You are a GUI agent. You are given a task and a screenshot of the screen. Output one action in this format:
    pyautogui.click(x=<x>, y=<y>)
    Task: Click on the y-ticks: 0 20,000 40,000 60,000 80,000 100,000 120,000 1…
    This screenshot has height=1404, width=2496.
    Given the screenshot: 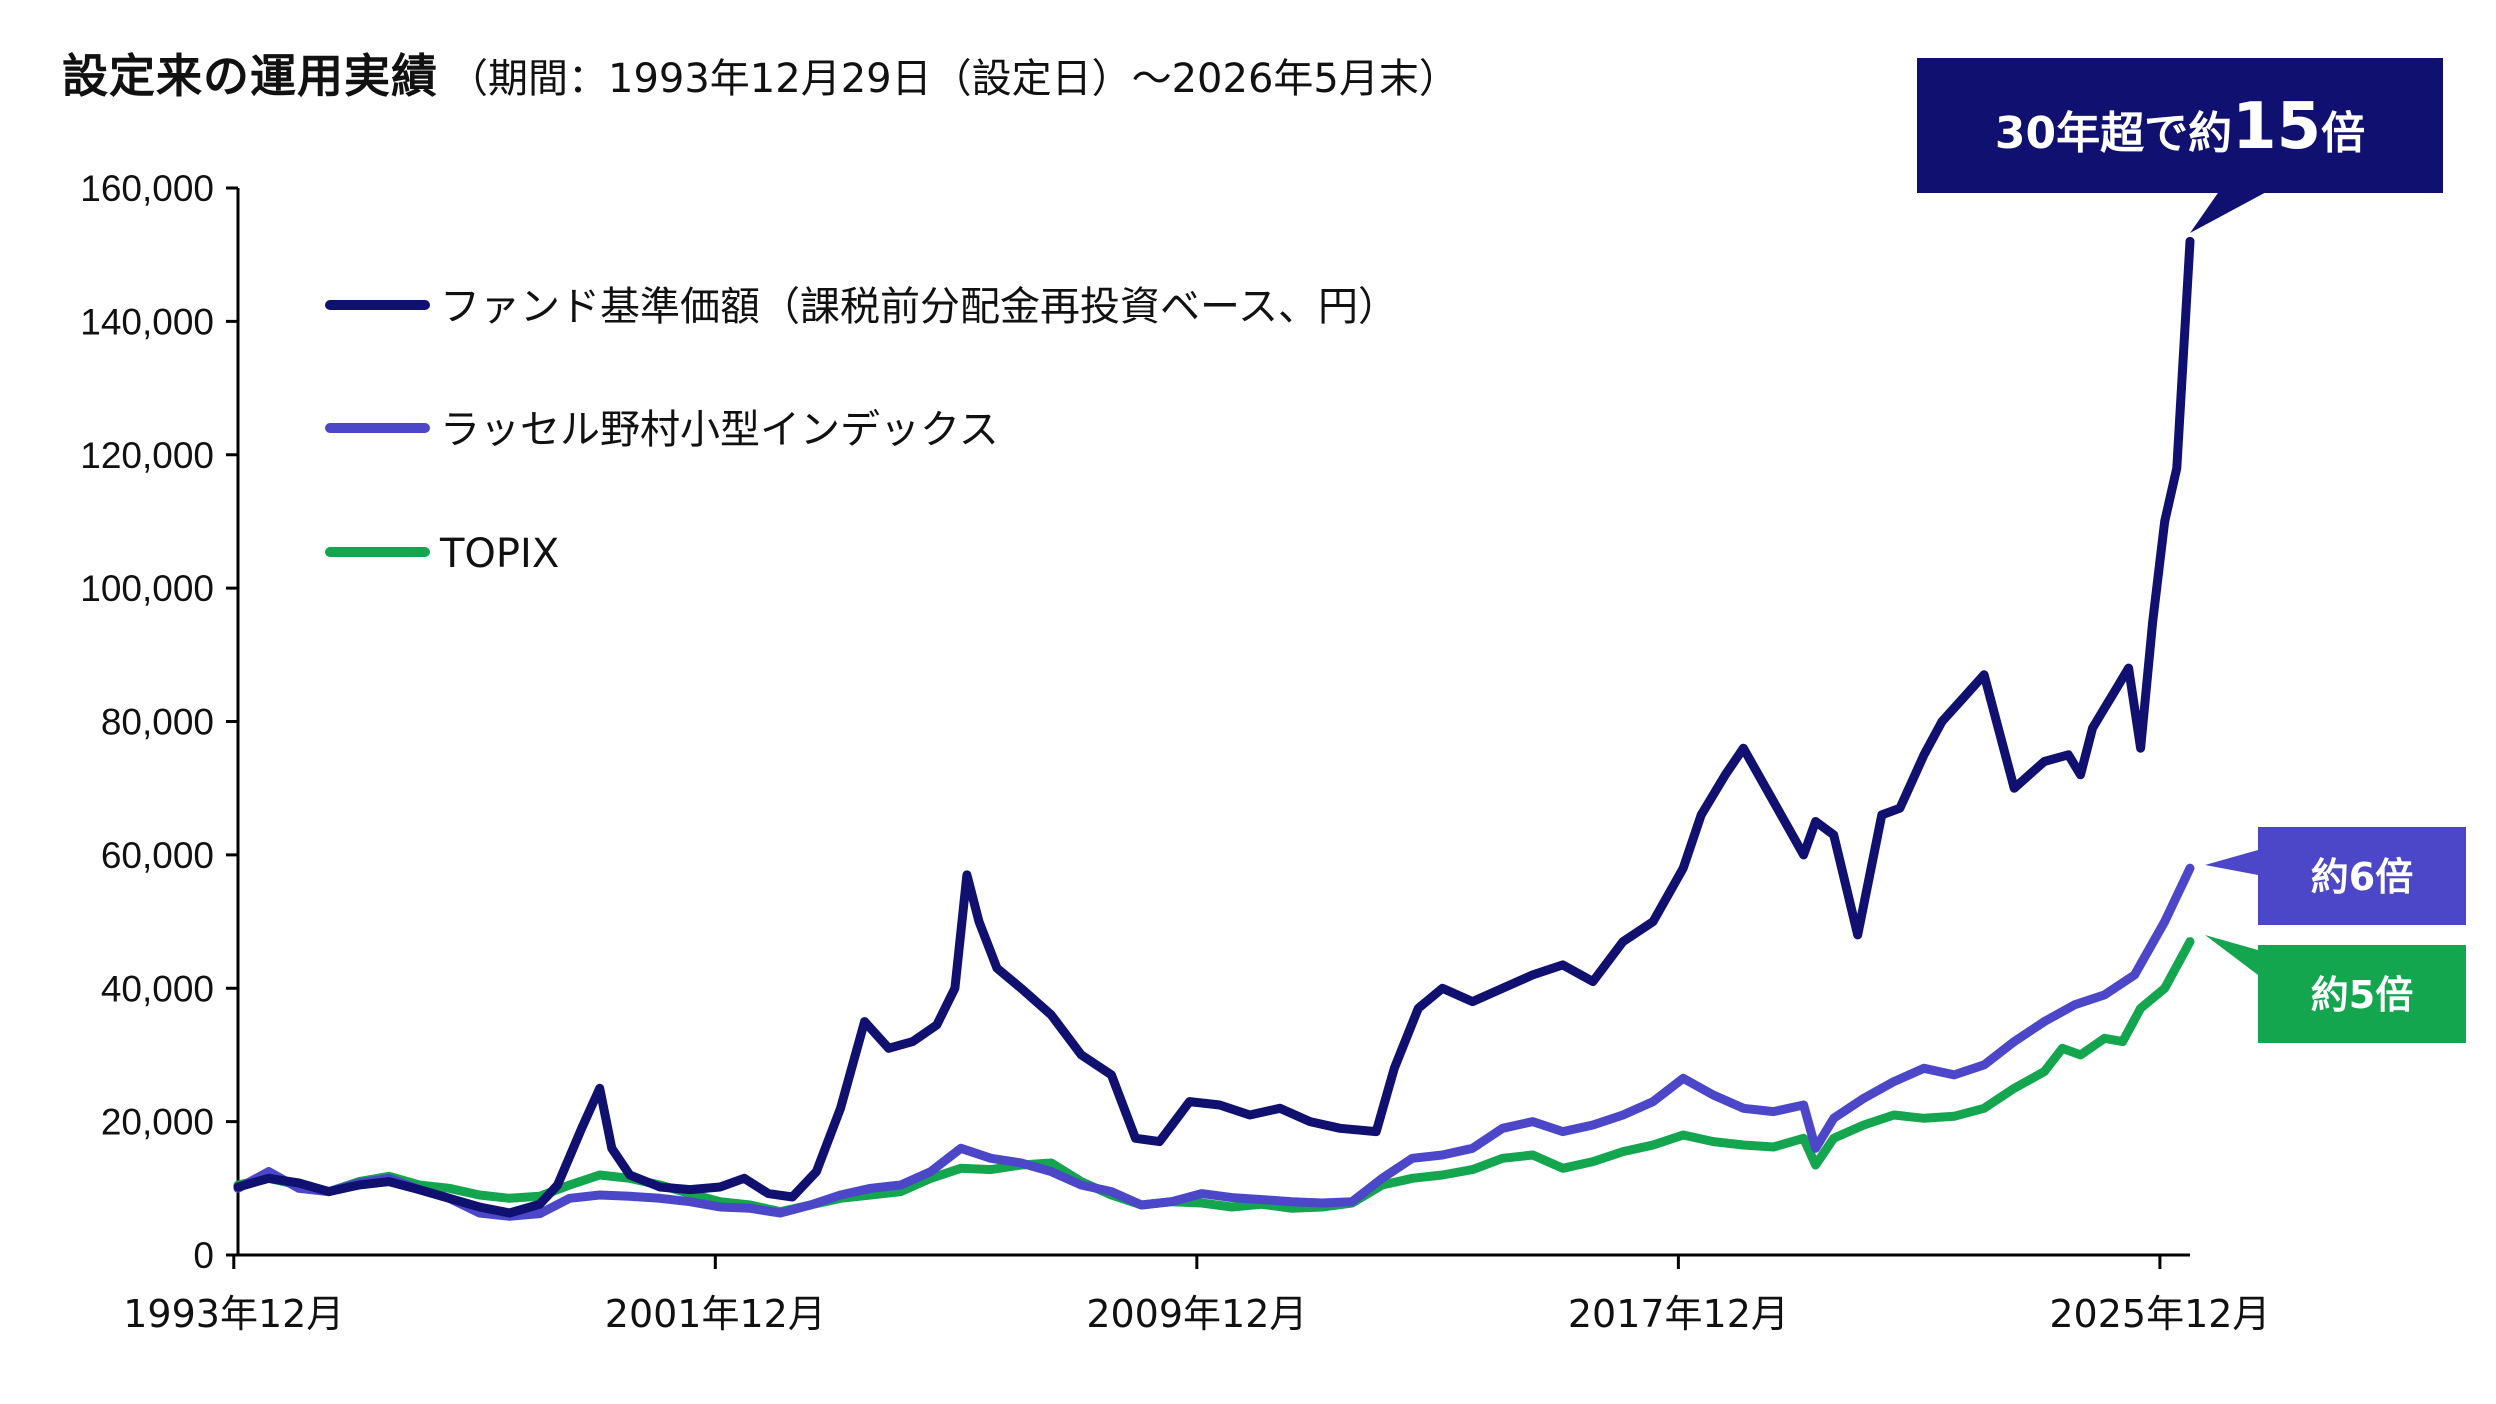 What is the action you would take?
    pyautogui.click(x=159, y=722)
    